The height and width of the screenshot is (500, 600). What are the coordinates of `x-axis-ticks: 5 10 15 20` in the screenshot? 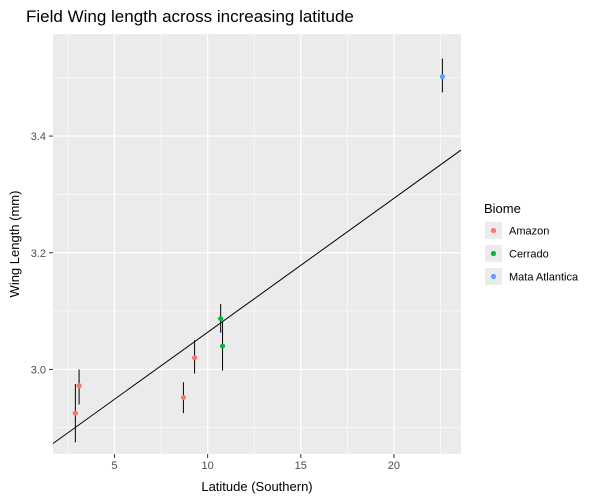 It's located at (255, 463).